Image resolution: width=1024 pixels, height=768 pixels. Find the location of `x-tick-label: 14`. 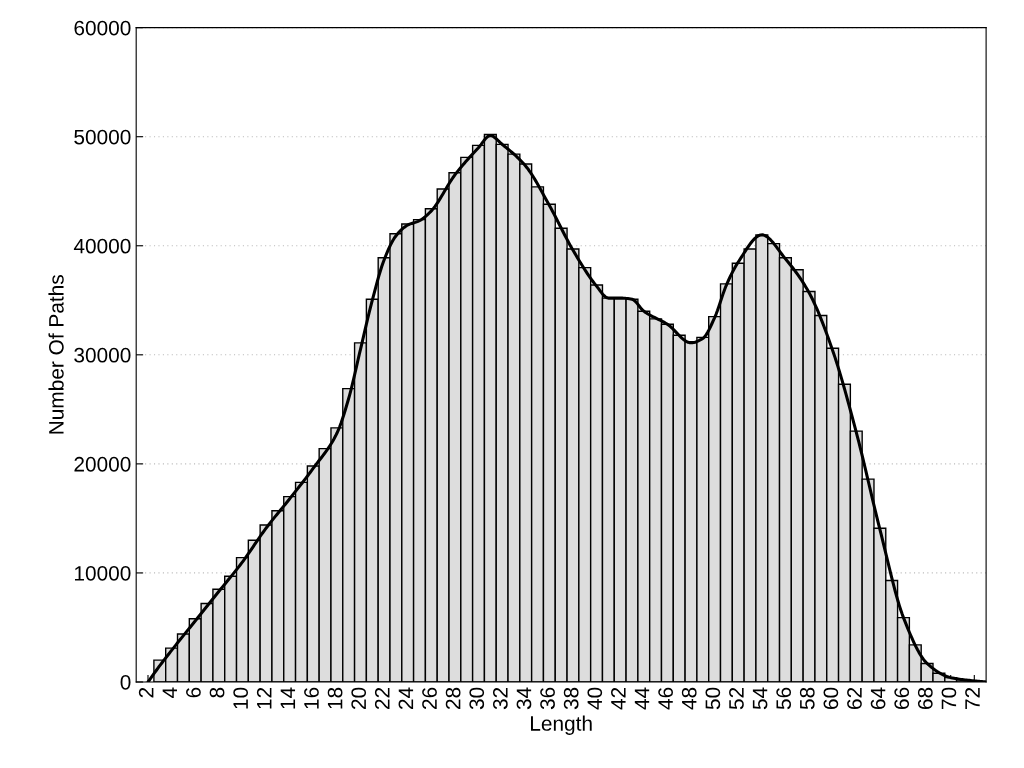

x-tick-label: 14 is located at coordinates (288, 698).